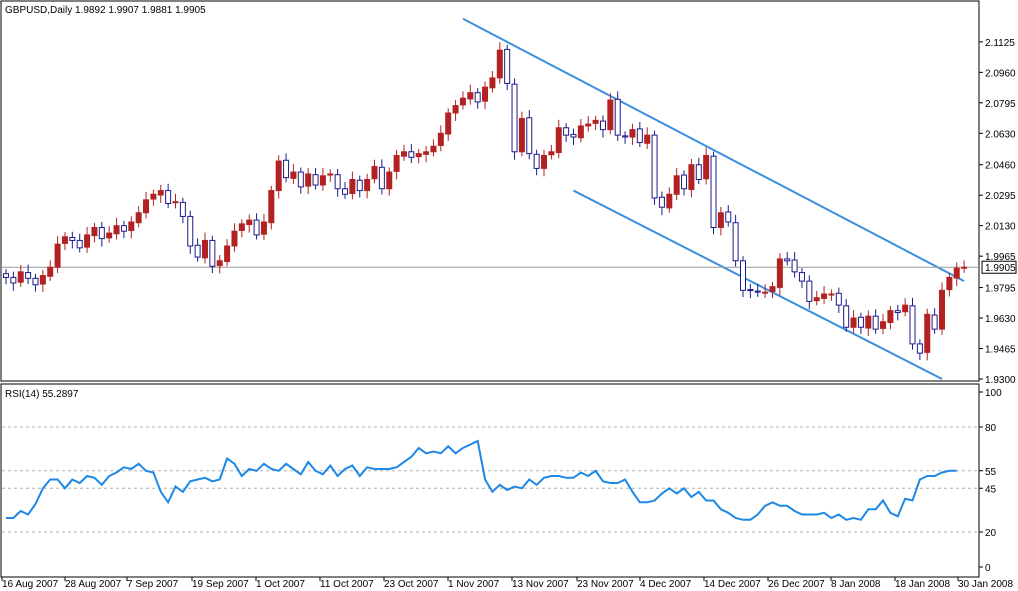 This screenshot has width=1018, height=591. I want to click on rsi-label: RSI(14) 55.2897, so click(42, 394).